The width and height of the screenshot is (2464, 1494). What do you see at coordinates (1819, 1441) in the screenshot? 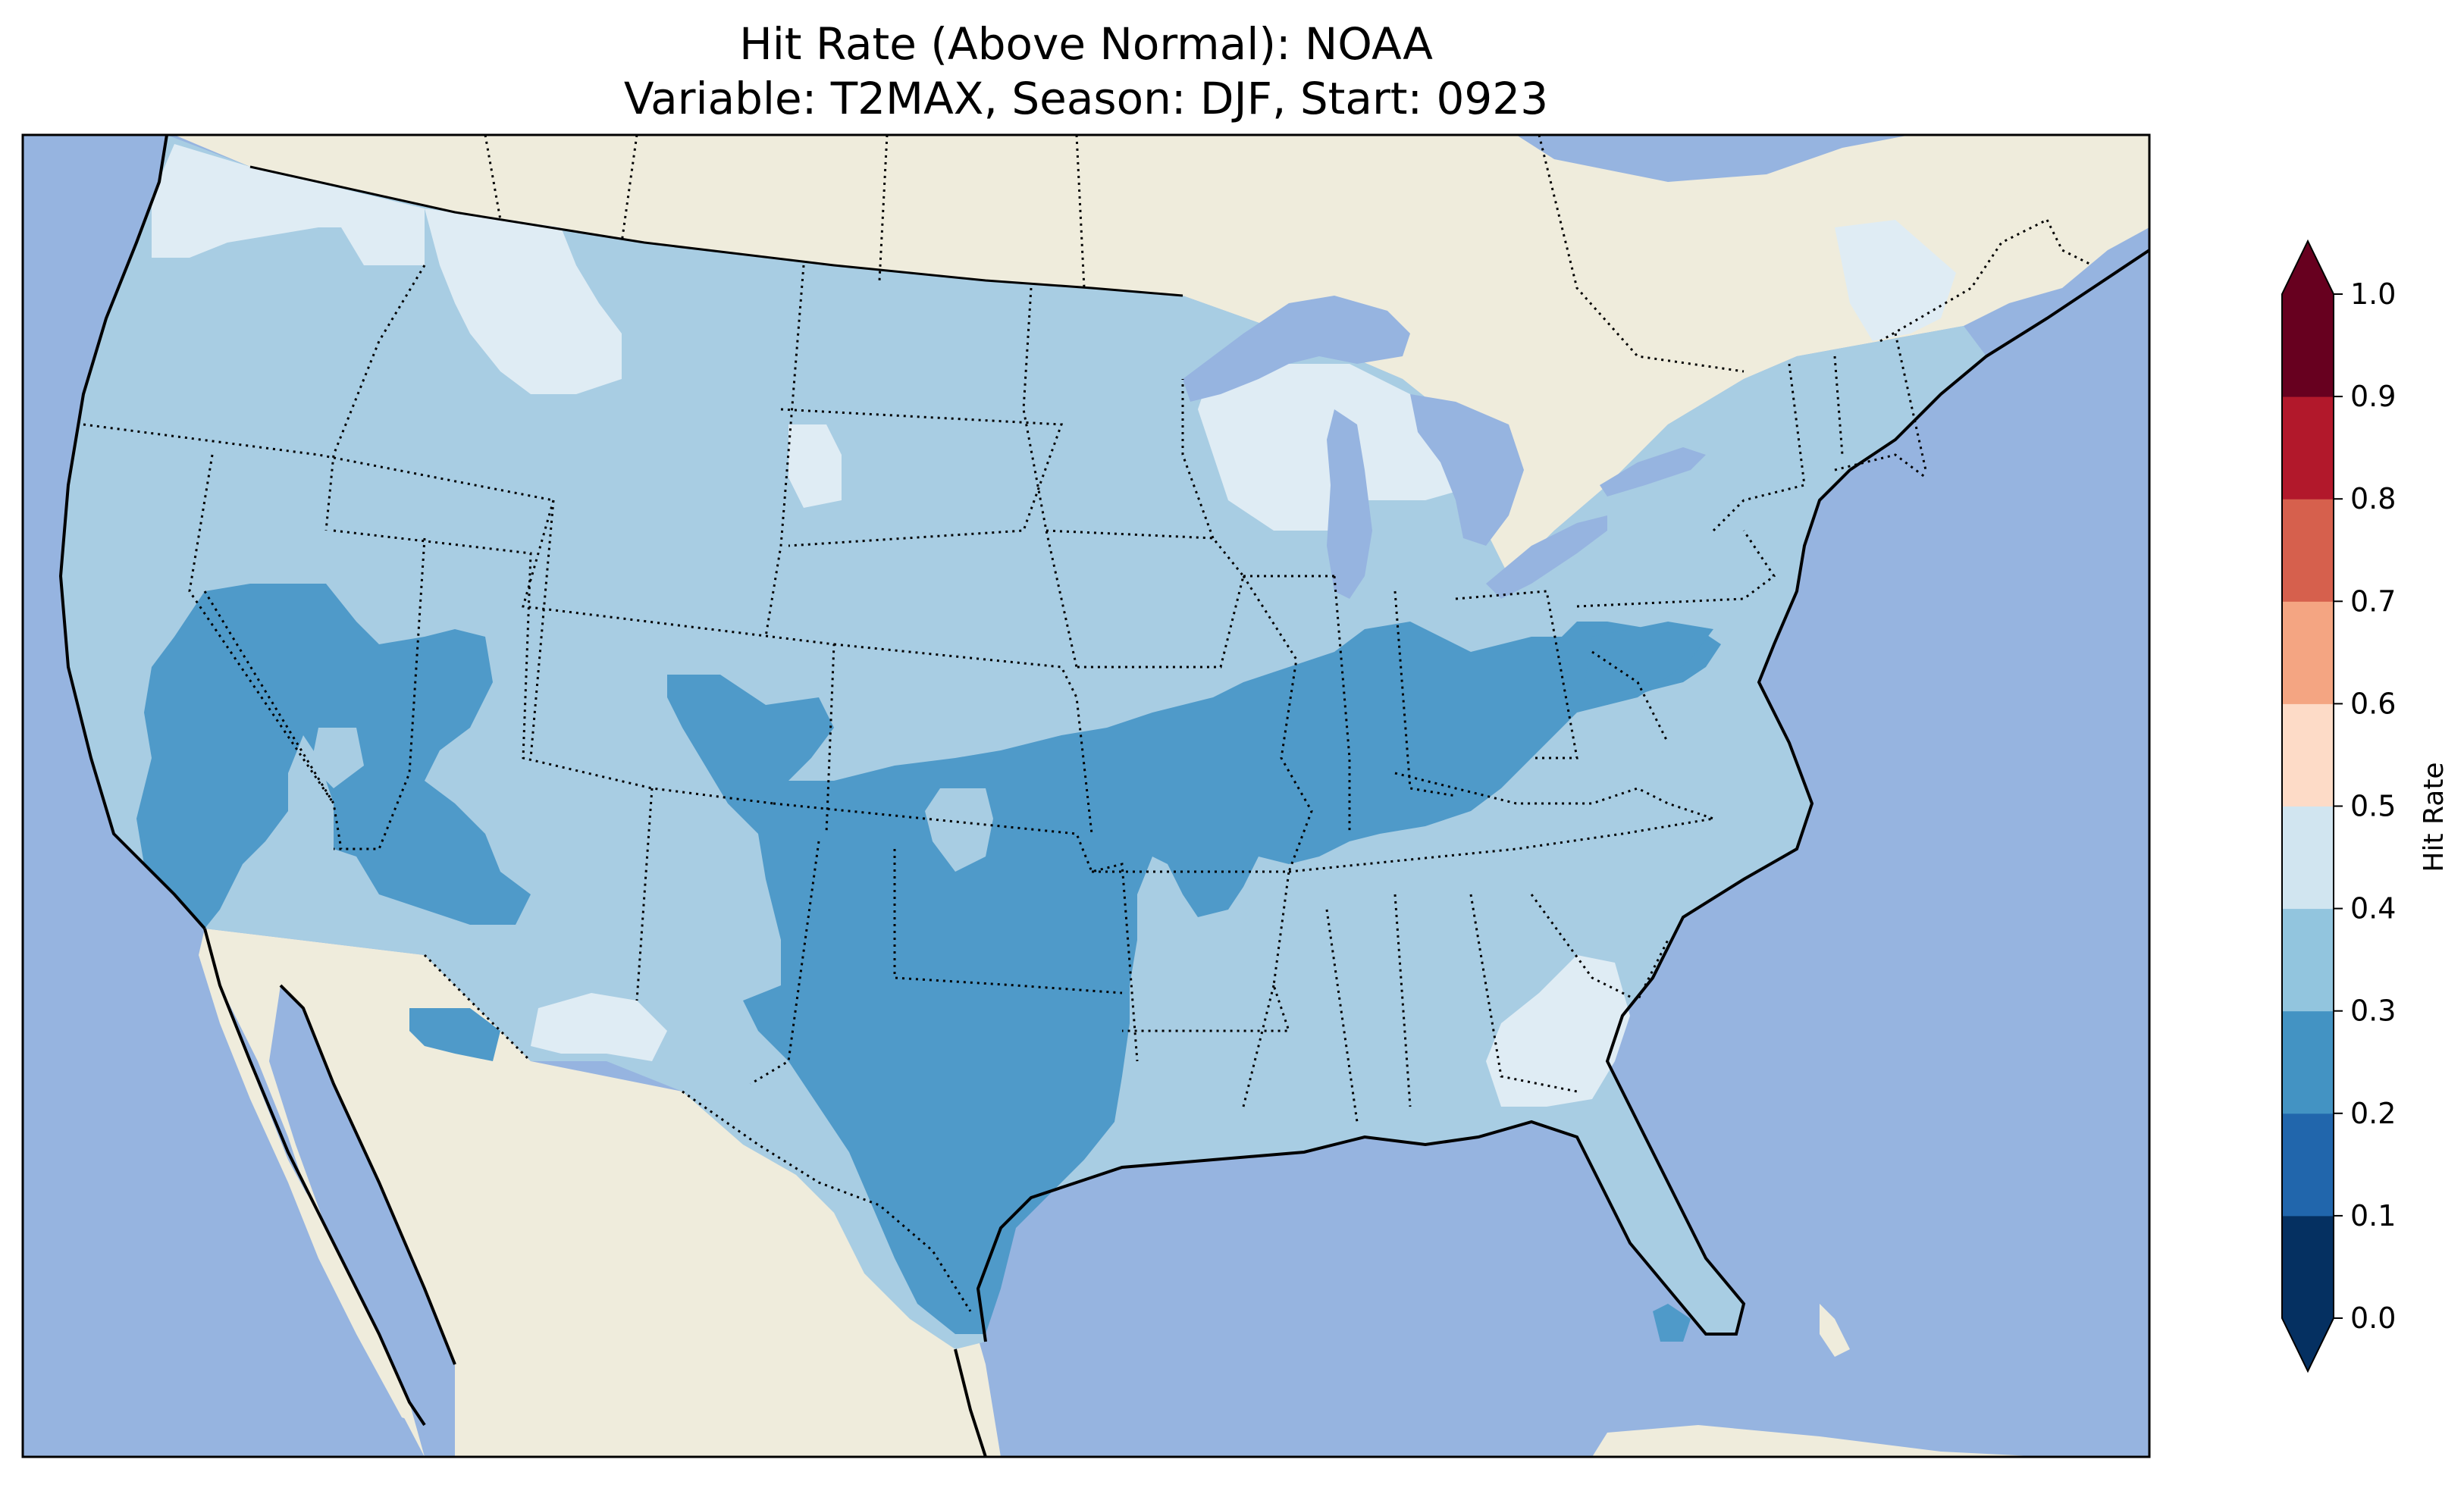
I see `cuba-land` at bounding box center [1819, 1441].